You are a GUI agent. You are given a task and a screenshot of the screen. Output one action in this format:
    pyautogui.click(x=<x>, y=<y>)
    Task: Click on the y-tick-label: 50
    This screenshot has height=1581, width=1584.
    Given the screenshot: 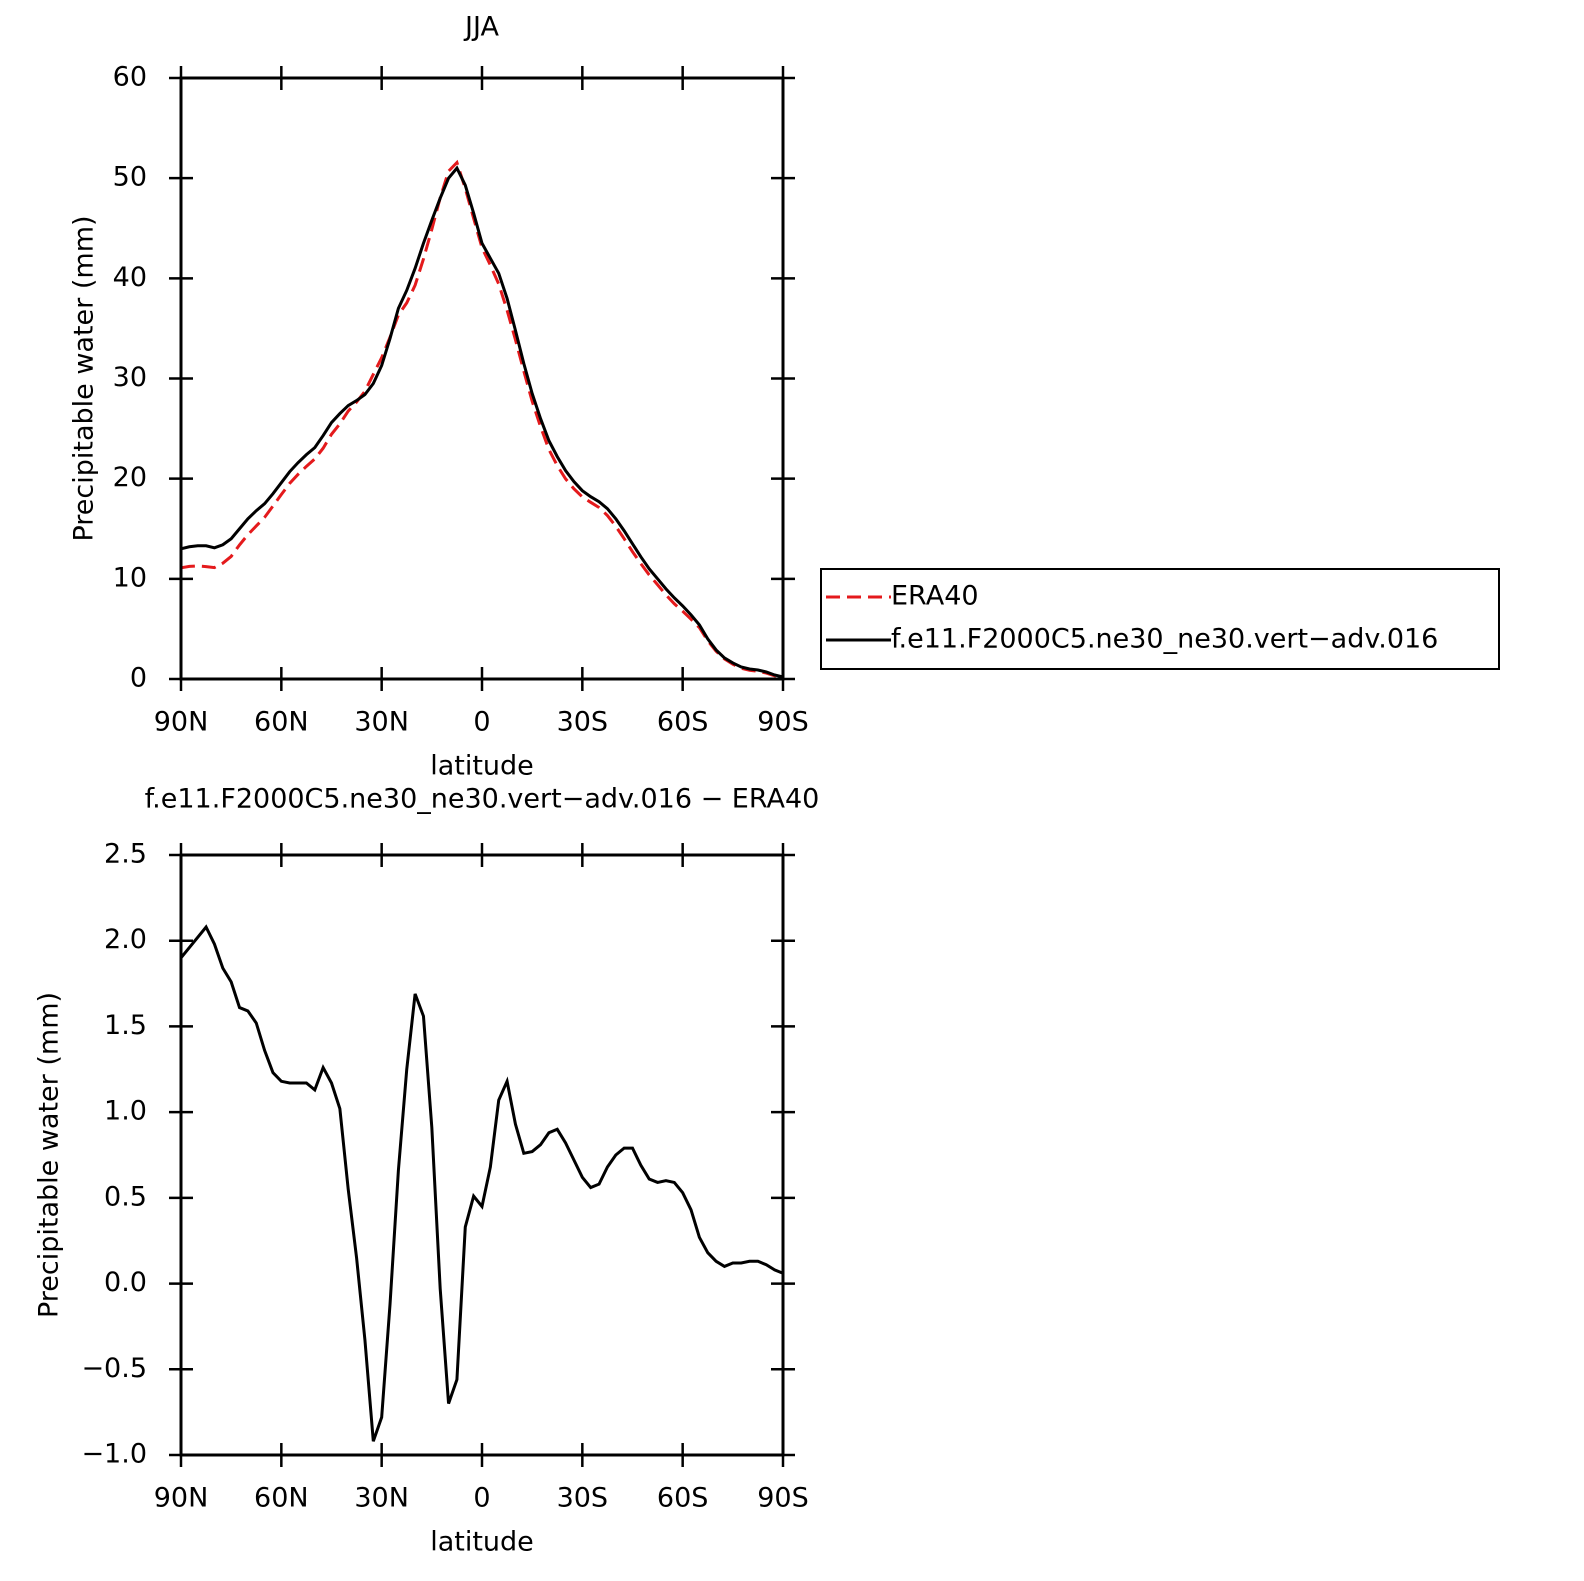 What is the action you would take?
    pyautogui.click(x=130, y=177)
    